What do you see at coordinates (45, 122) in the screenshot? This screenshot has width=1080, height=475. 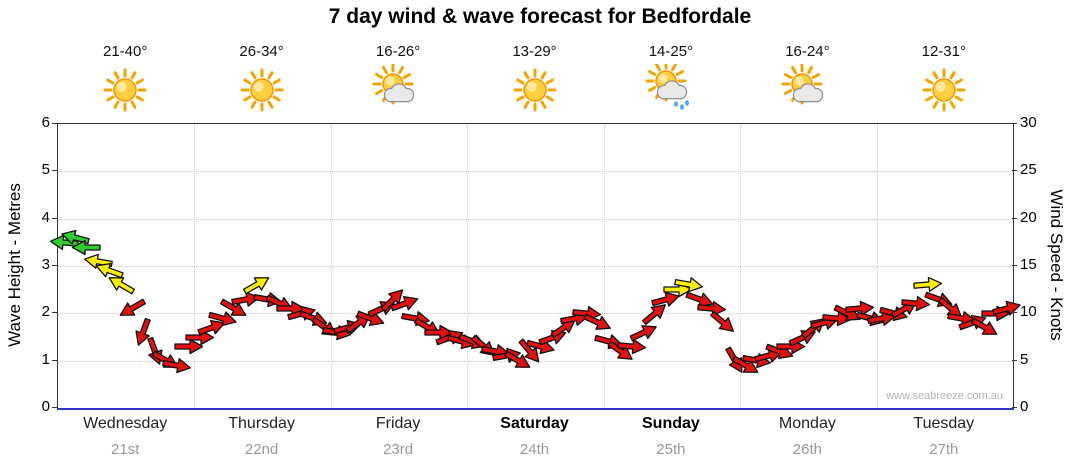 I see `wave-height-tick-label: 6` at bounding box center [45, 122].